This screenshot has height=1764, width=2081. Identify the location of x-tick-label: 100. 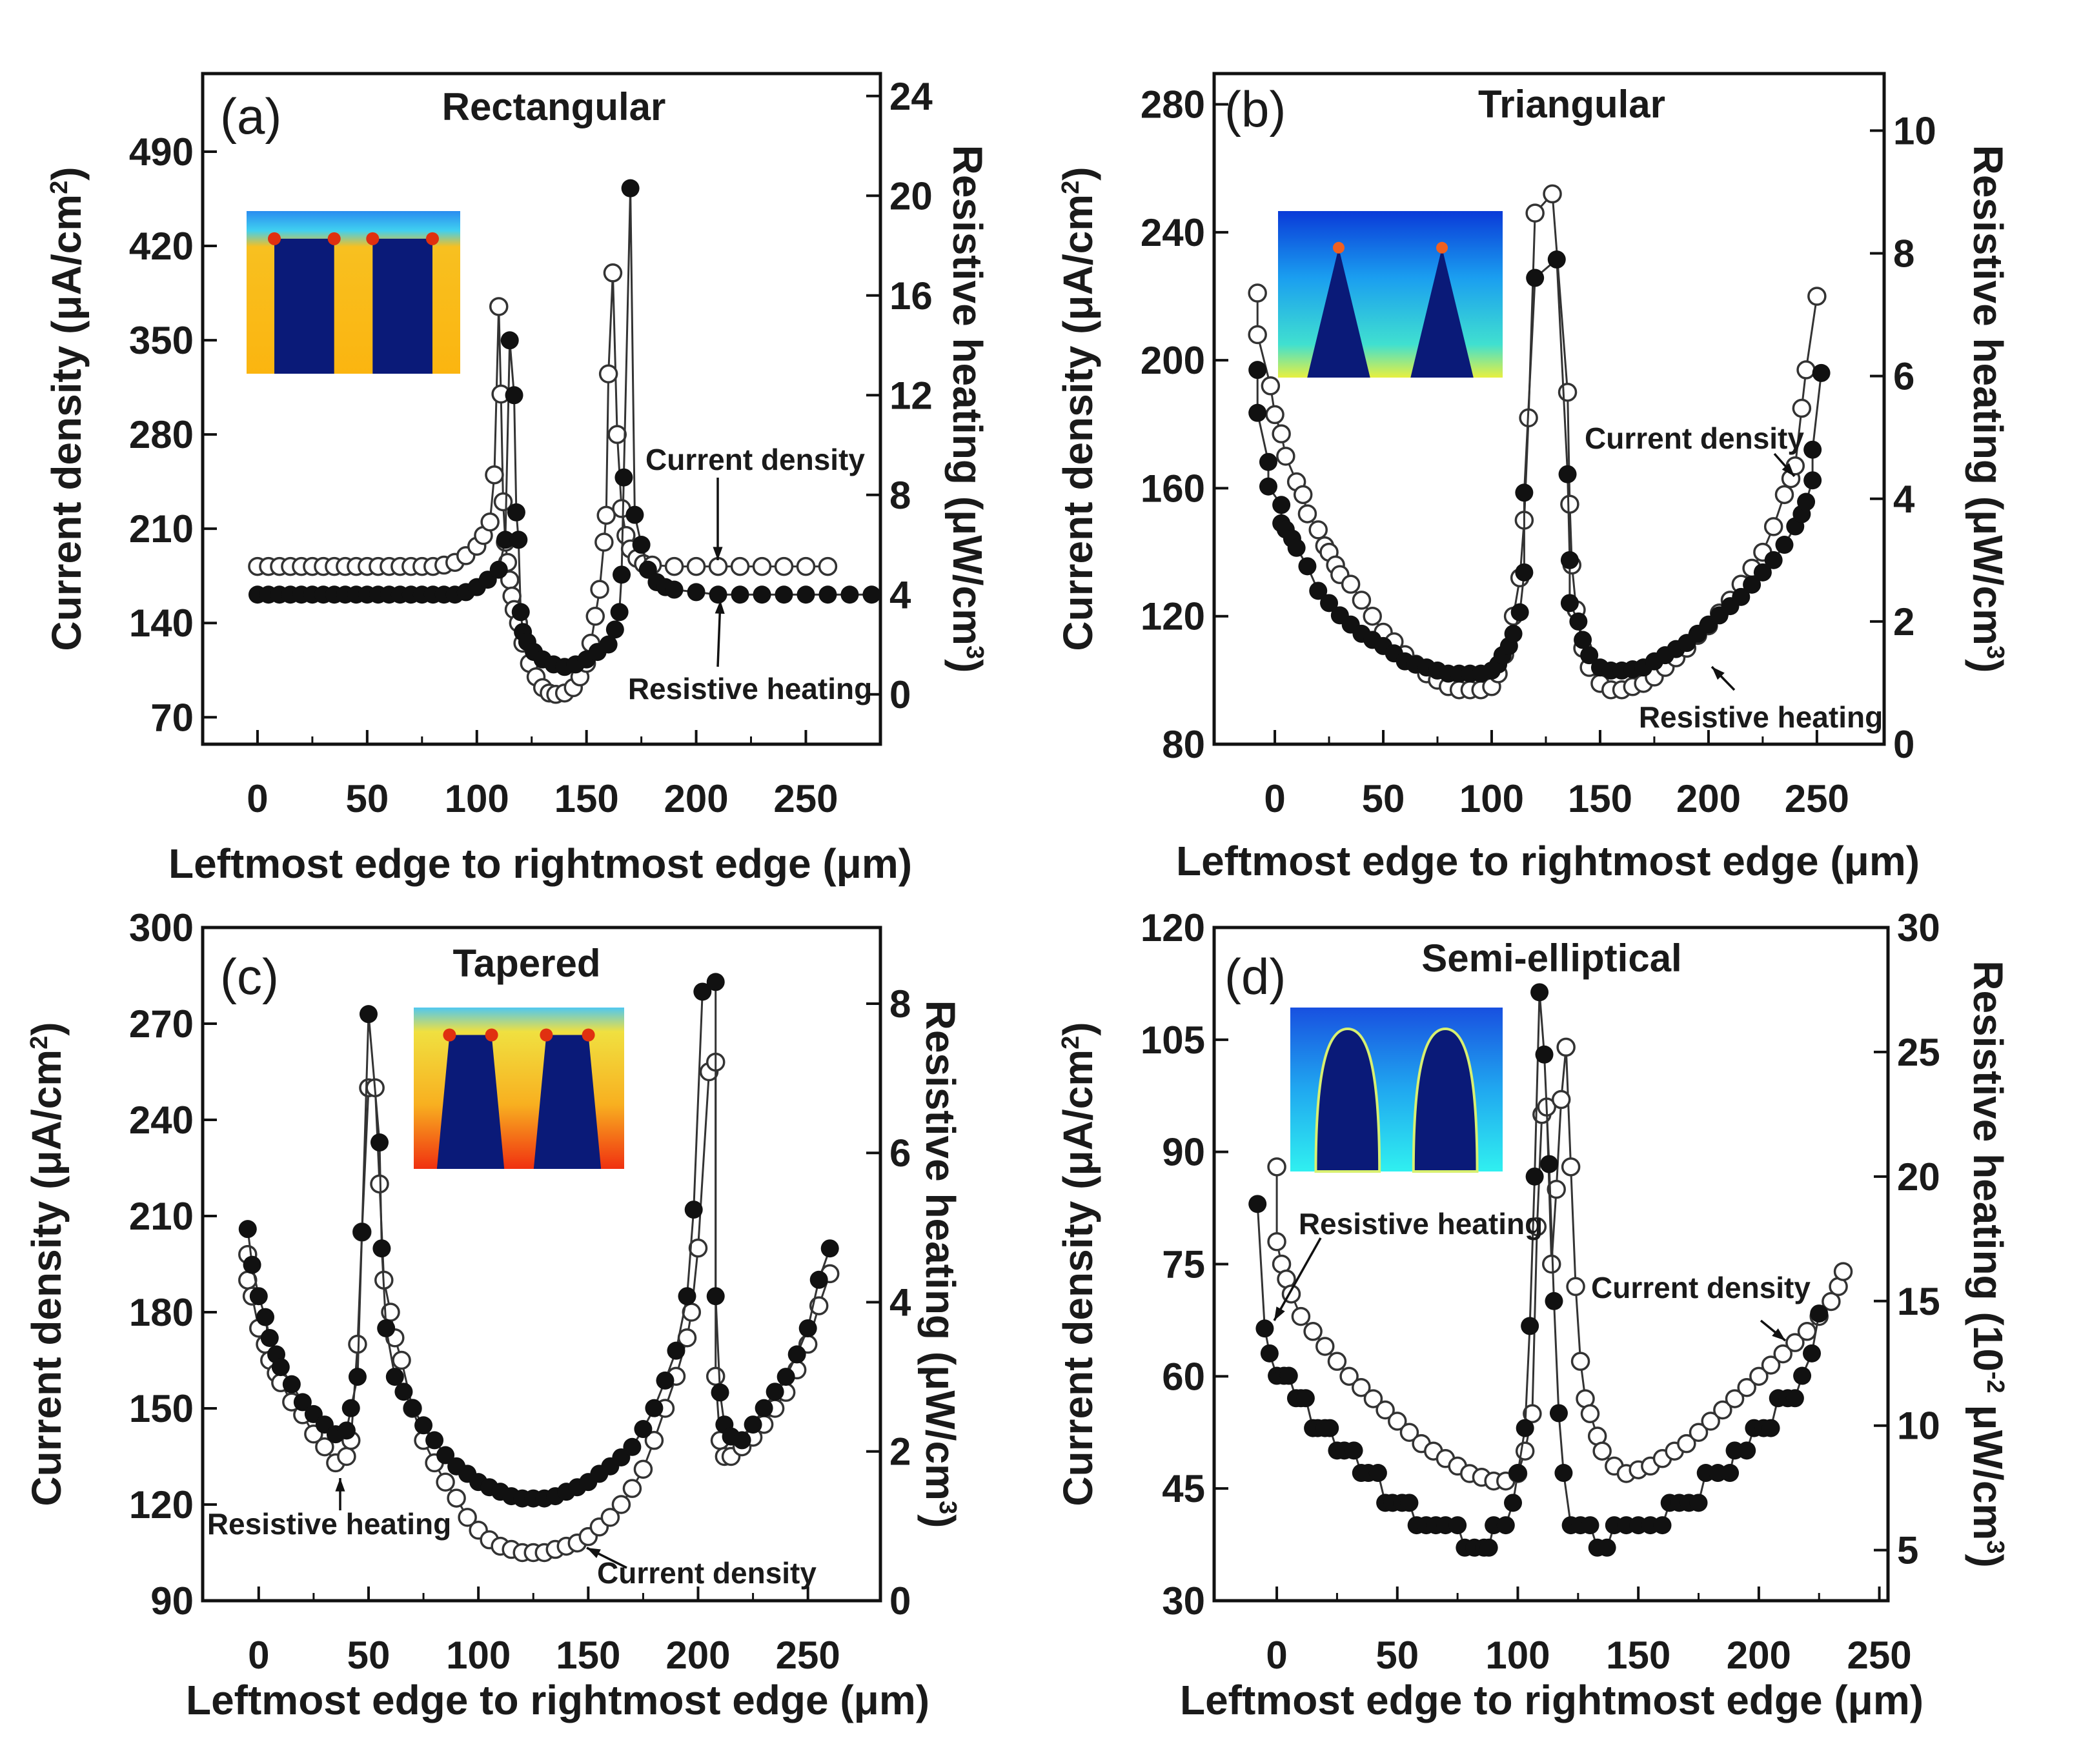
(1517, 1655).